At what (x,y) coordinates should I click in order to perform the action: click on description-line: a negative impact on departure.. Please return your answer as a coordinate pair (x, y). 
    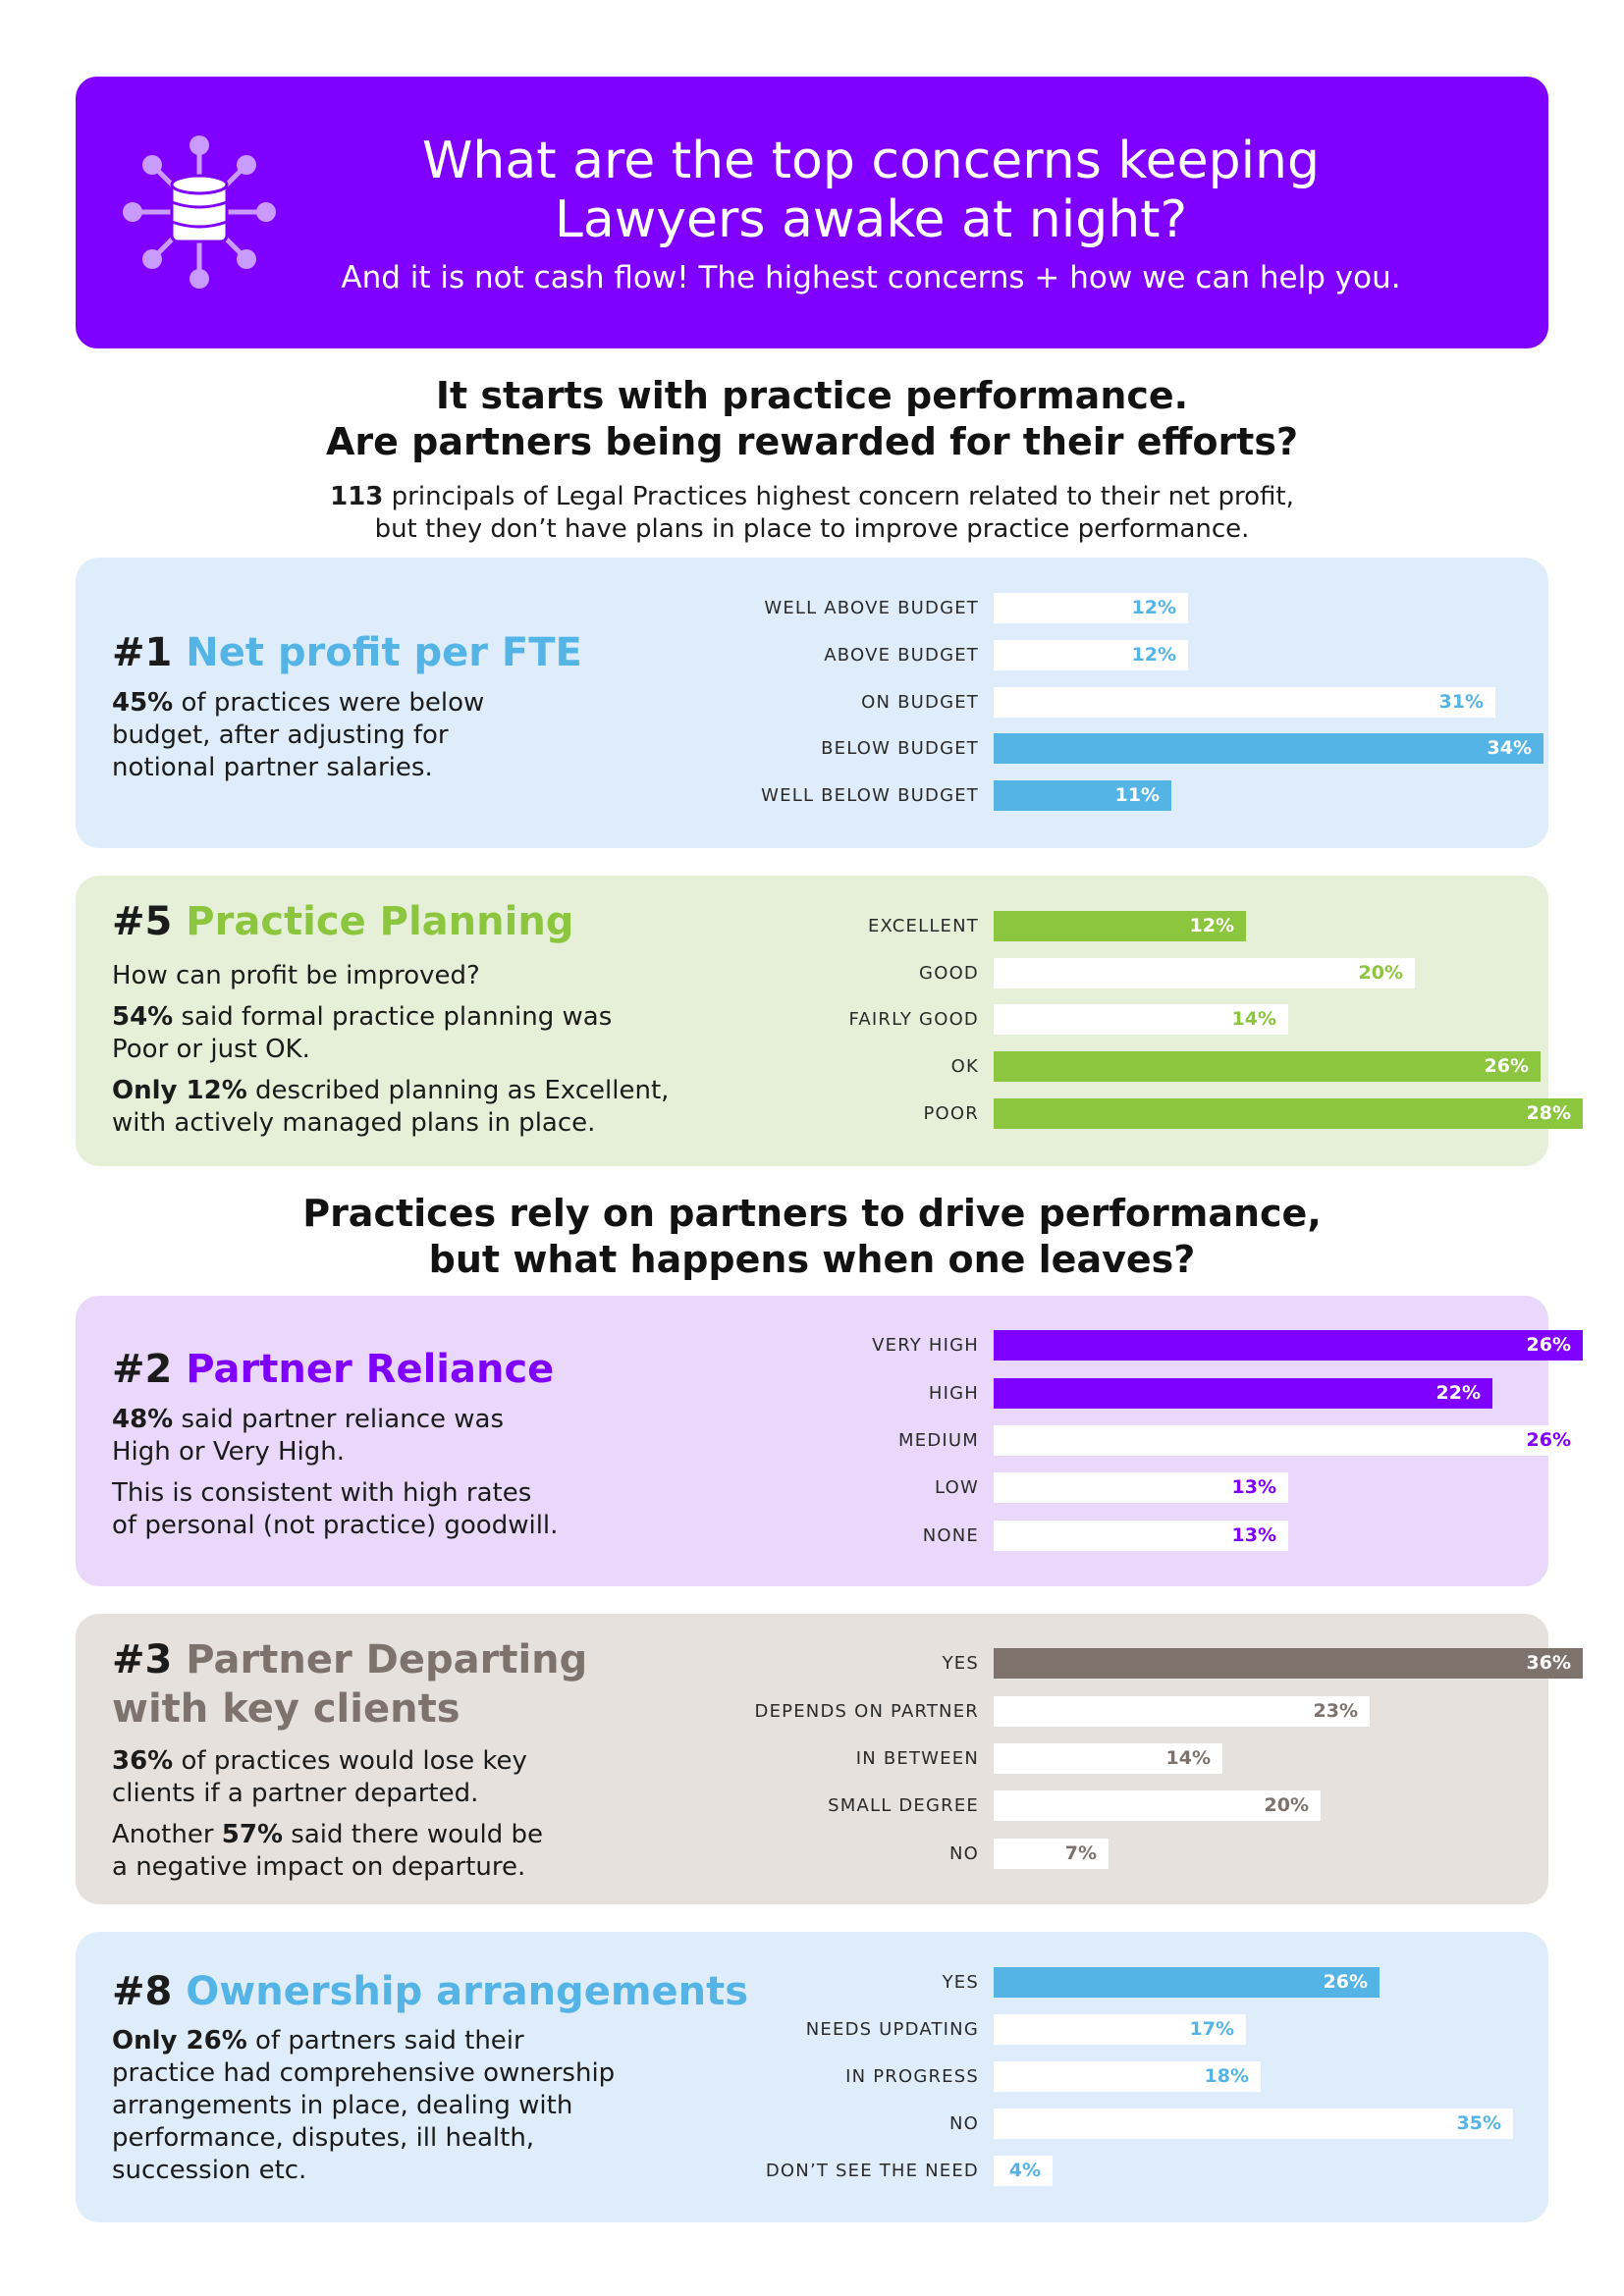
    Looking at the image, I should click on (319, 1867).